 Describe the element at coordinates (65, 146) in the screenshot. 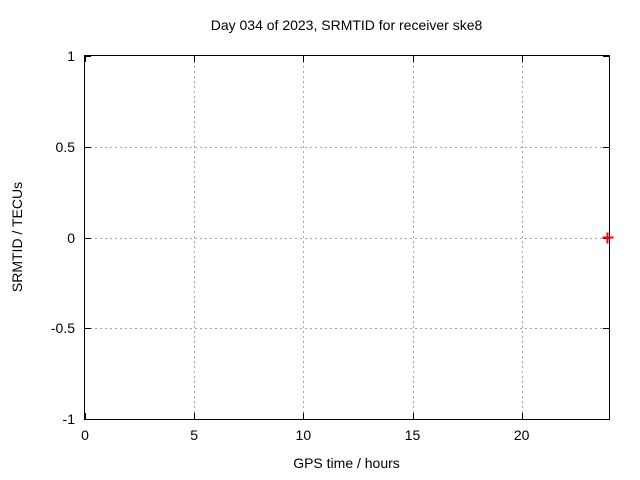

I see `y-tick-label: 0.5` at that location.